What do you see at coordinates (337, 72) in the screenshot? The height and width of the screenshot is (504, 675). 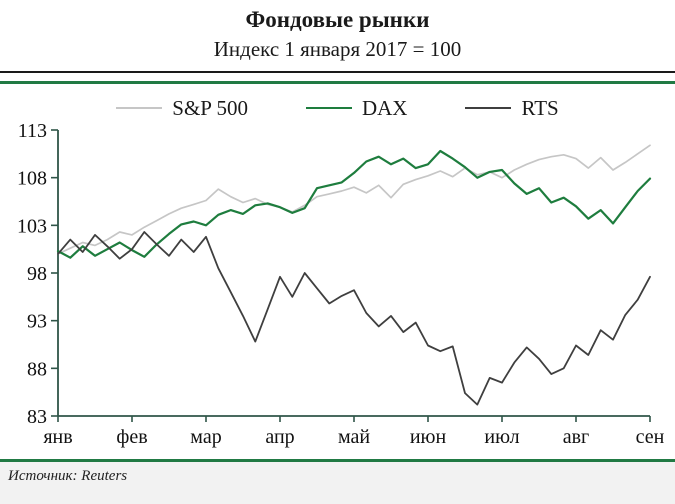 I see `header-divider-dark` at bounding box center [337, 72].